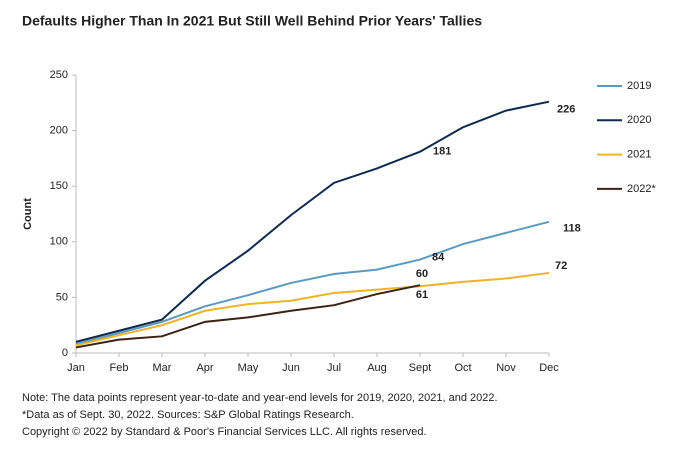 Image resolution: width=680 pixels, height=462 pixels. What do you see at coordinates (422, 295) in the screenshot?
I see `data-label: 61` at bounding box center [422, 295].